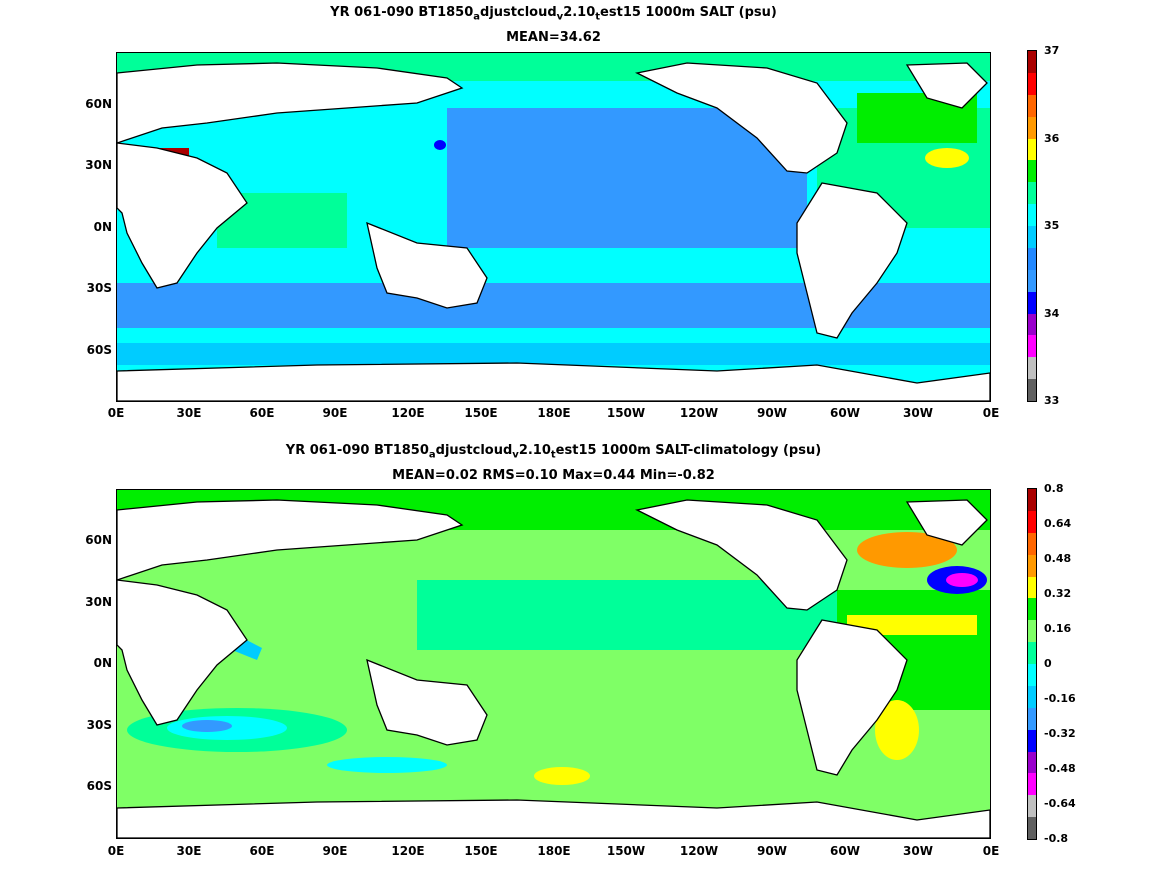 Image resolution: width=1167 pixels, height=875 pixels. What do you see at coordinates (102, 663) in the screenshot?
I see `p2-ytick: 0N` at bounding box center [102, 663].